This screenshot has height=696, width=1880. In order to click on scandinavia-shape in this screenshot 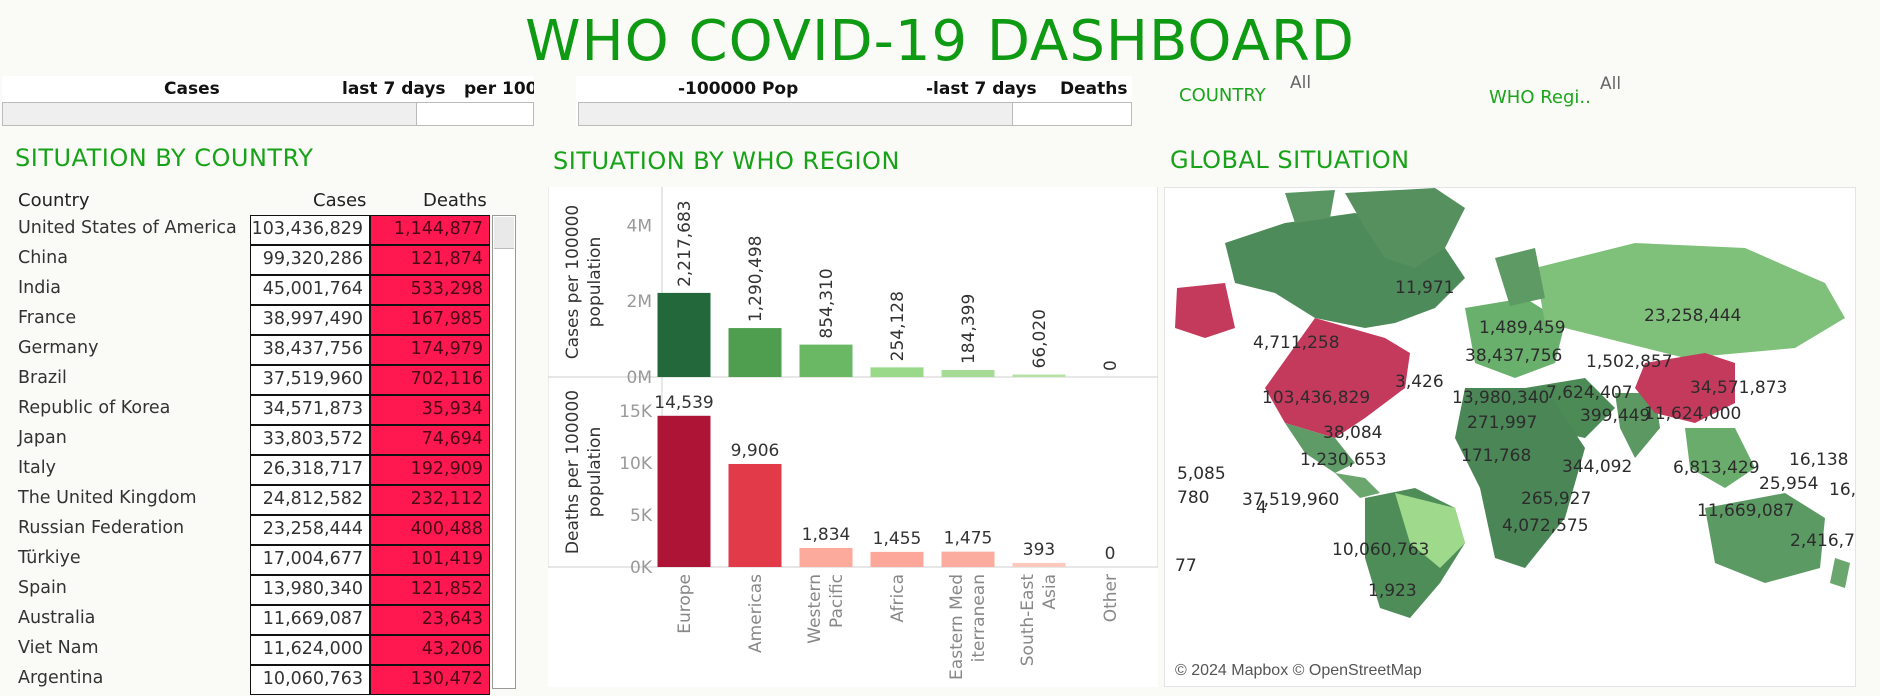, I will do `click(1520, 277)`.